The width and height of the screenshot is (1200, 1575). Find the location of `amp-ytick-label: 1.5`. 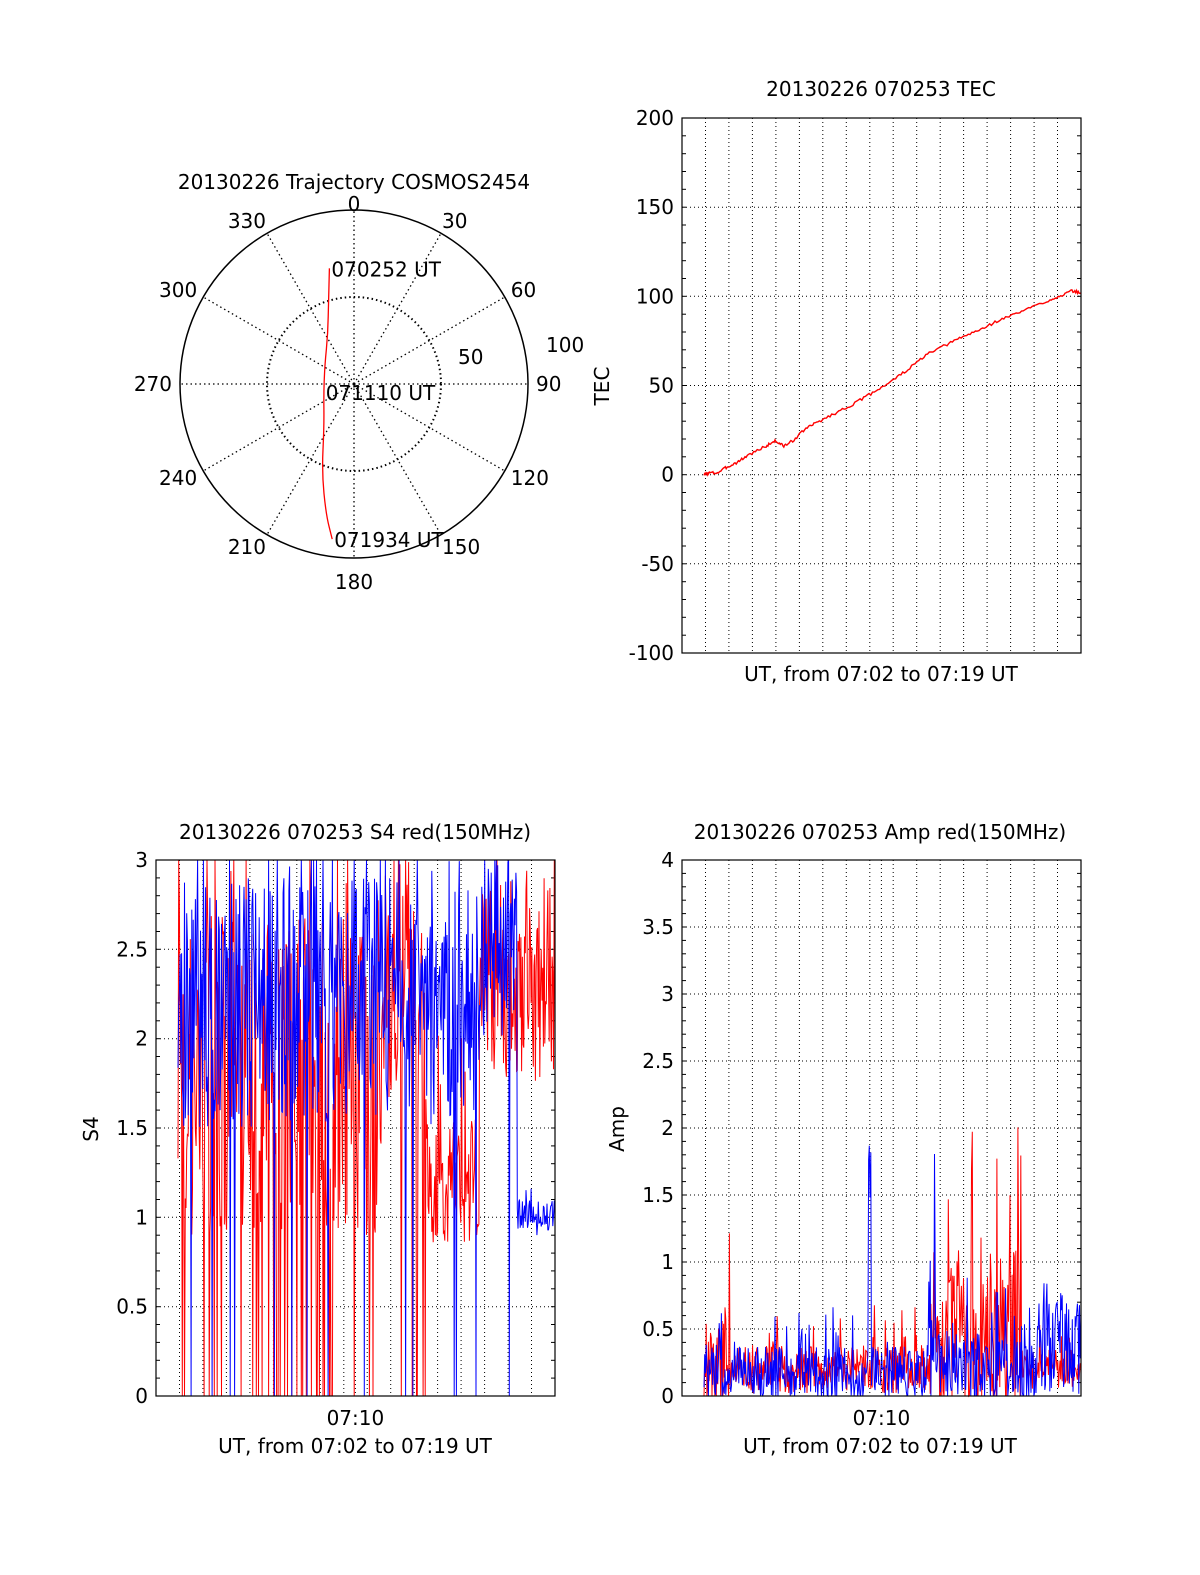

amp-ytick-label: 1.5 is located at coordinates (658, 1195).